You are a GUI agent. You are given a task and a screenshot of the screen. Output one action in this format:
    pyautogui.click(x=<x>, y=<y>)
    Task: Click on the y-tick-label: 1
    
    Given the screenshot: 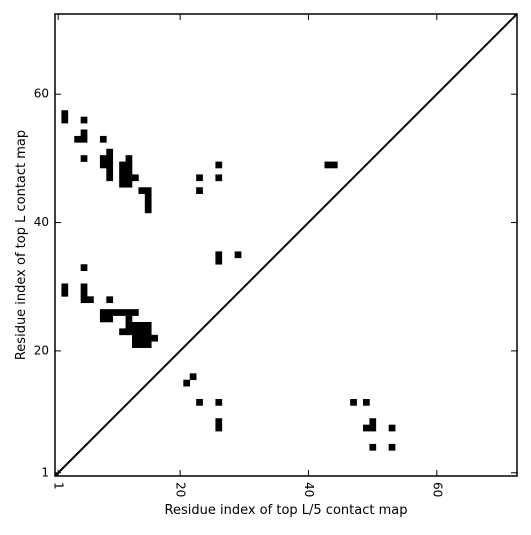 What is the action you would take?
    pyautogui.click(x=45, y=472)
    